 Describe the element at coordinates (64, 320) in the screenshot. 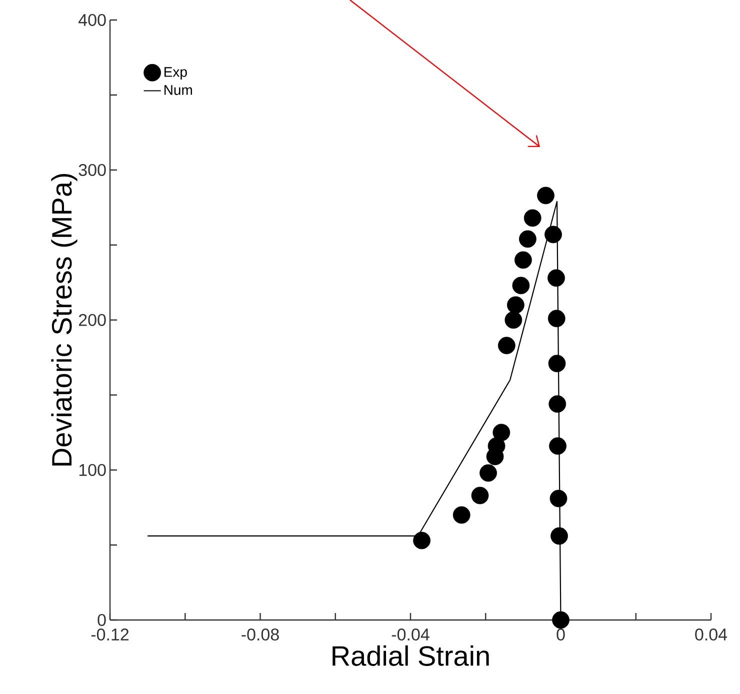

I see `y-axis-title: Deviatoric Stress (MPa)` at that location.